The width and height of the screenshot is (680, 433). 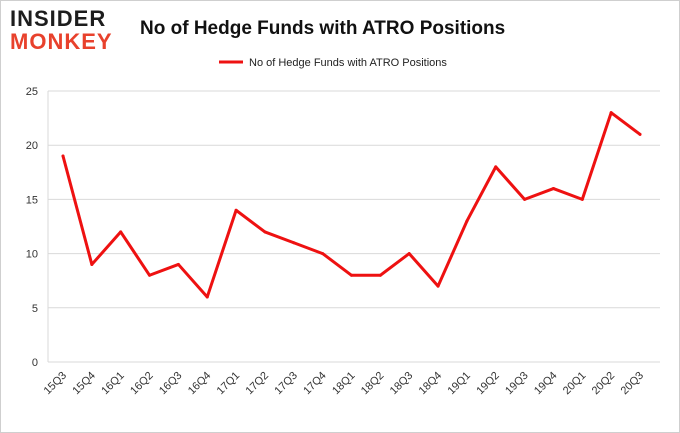 What do you see at coordinates (200, 384) in the screenshot?
I see `x-tick-label: 16Q4` at bounding box center [200, 384].